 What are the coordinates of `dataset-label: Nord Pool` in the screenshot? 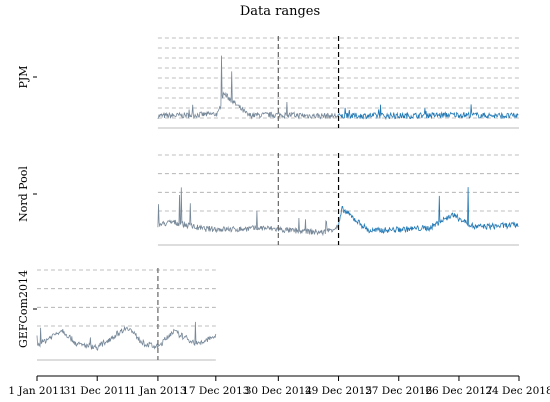 It's located at (23, 194).